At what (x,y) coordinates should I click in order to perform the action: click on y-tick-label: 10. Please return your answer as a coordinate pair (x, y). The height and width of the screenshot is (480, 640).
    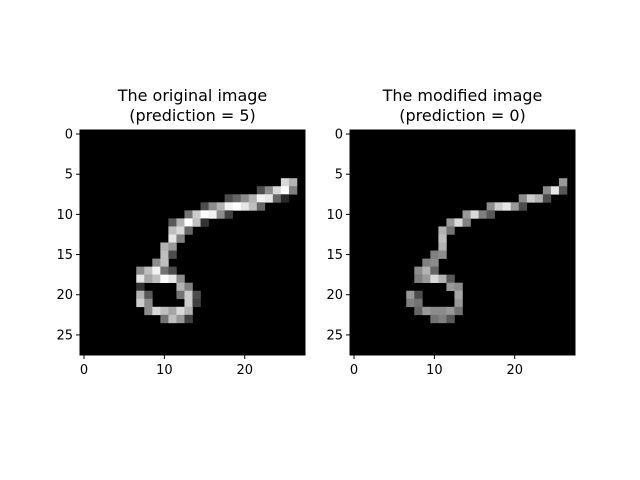
    Looking at the image, I should click on (334, 215).